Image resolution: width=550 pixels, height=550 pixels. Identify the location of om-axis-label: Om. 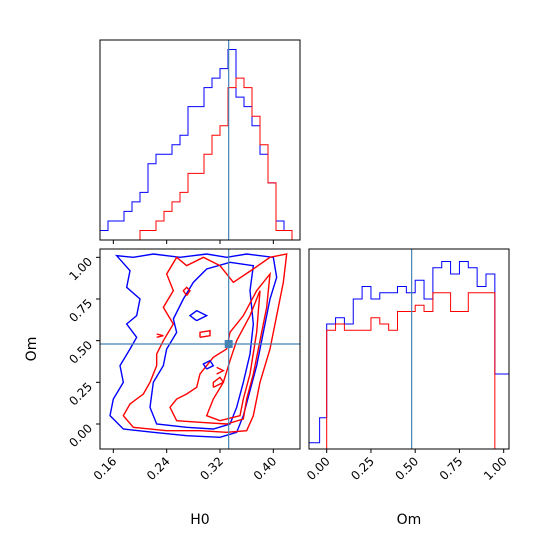
(32, 349).